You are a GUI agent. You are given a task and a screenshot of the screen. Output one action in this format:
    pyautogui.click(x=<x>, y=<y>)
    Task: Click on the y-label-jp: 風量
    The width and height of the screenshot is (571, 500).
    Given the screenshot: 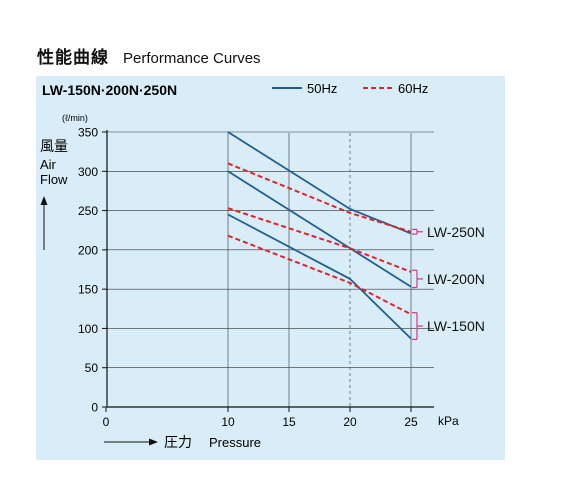 What is the action you would take?
    pyautogui.click(x=54, y=147)
    